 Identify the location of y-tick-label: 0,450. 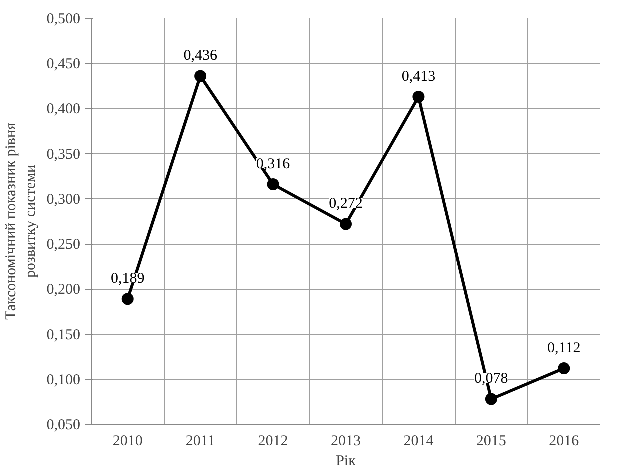
(63, 64).